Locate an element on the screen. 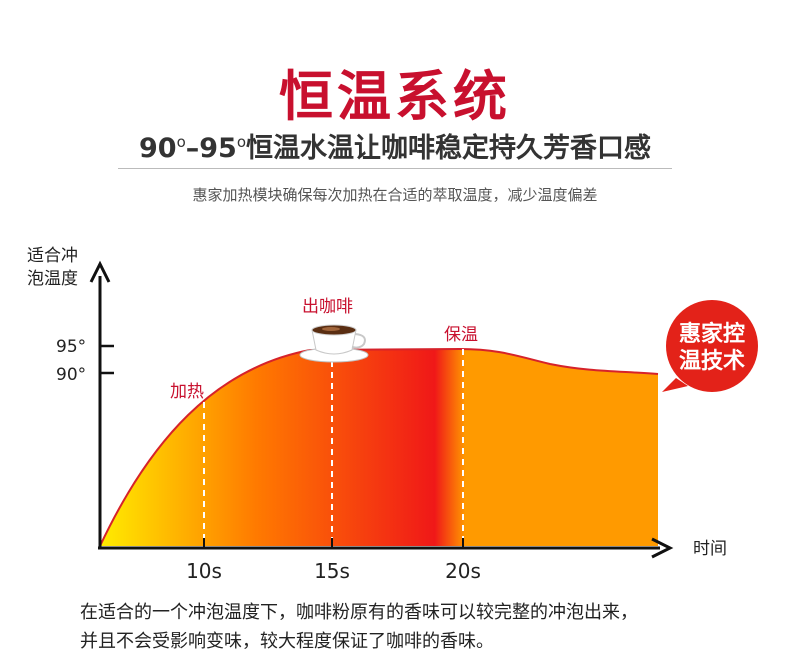  control-technology-badge: 惠家控 温技术 is located at coordinates (712, 346).